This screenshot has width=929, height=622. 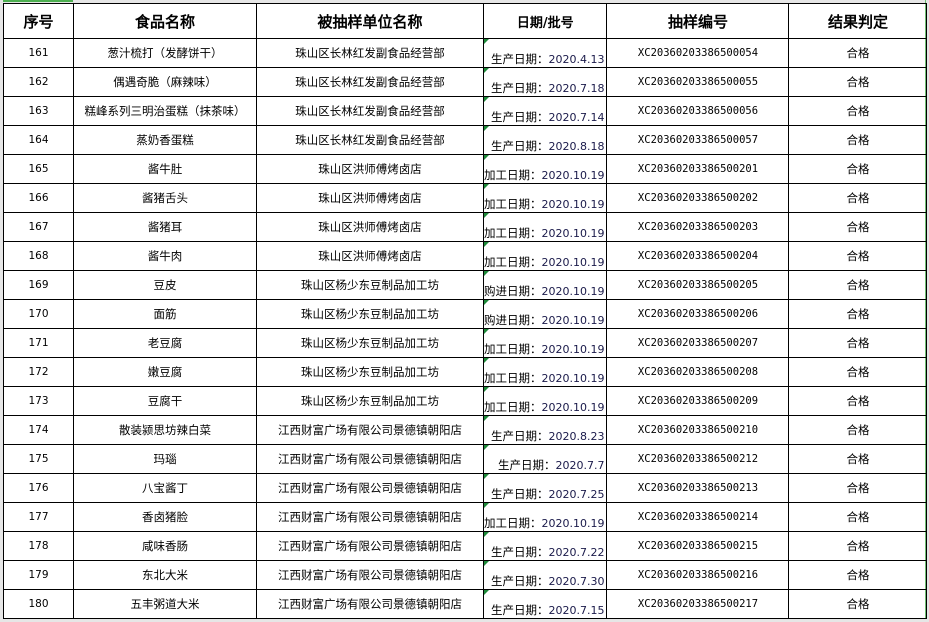 What do you see at coordinates (545, 604) in the screenshot?
I see `cell-date: 生产日期：2020.7.15` at bounding box center [545, 604].